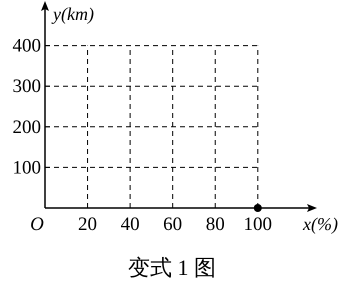 The width and height of the screenshot is (345, 295). I want to click on x-axis-title: x(%), so click(320, 224).